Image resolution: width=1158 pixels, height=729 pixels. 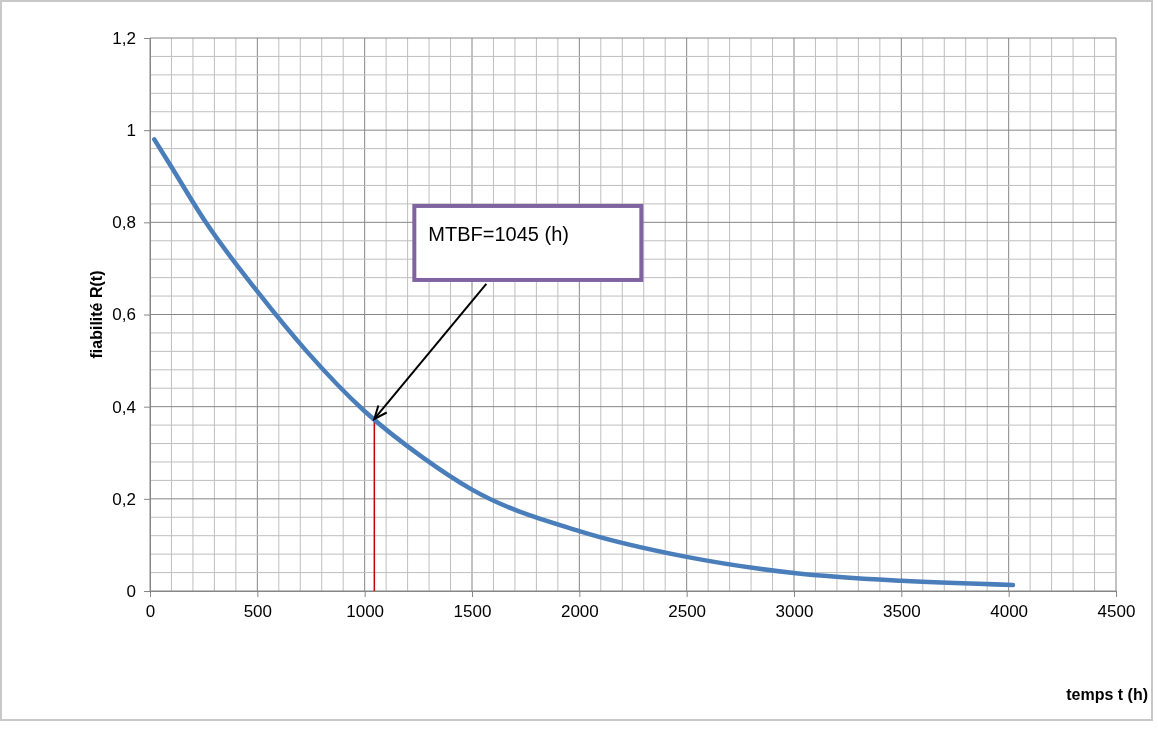 I want to click on y-tick-label: 1,2, so click(x=124, y=38).